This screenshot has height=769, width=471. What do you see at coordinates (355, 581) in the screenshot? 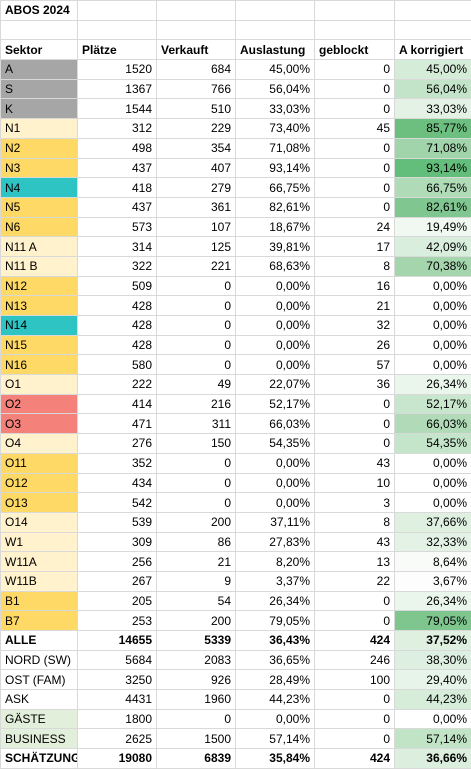
I see `cell-geblockt: 22` at bounding box center [355, 581].